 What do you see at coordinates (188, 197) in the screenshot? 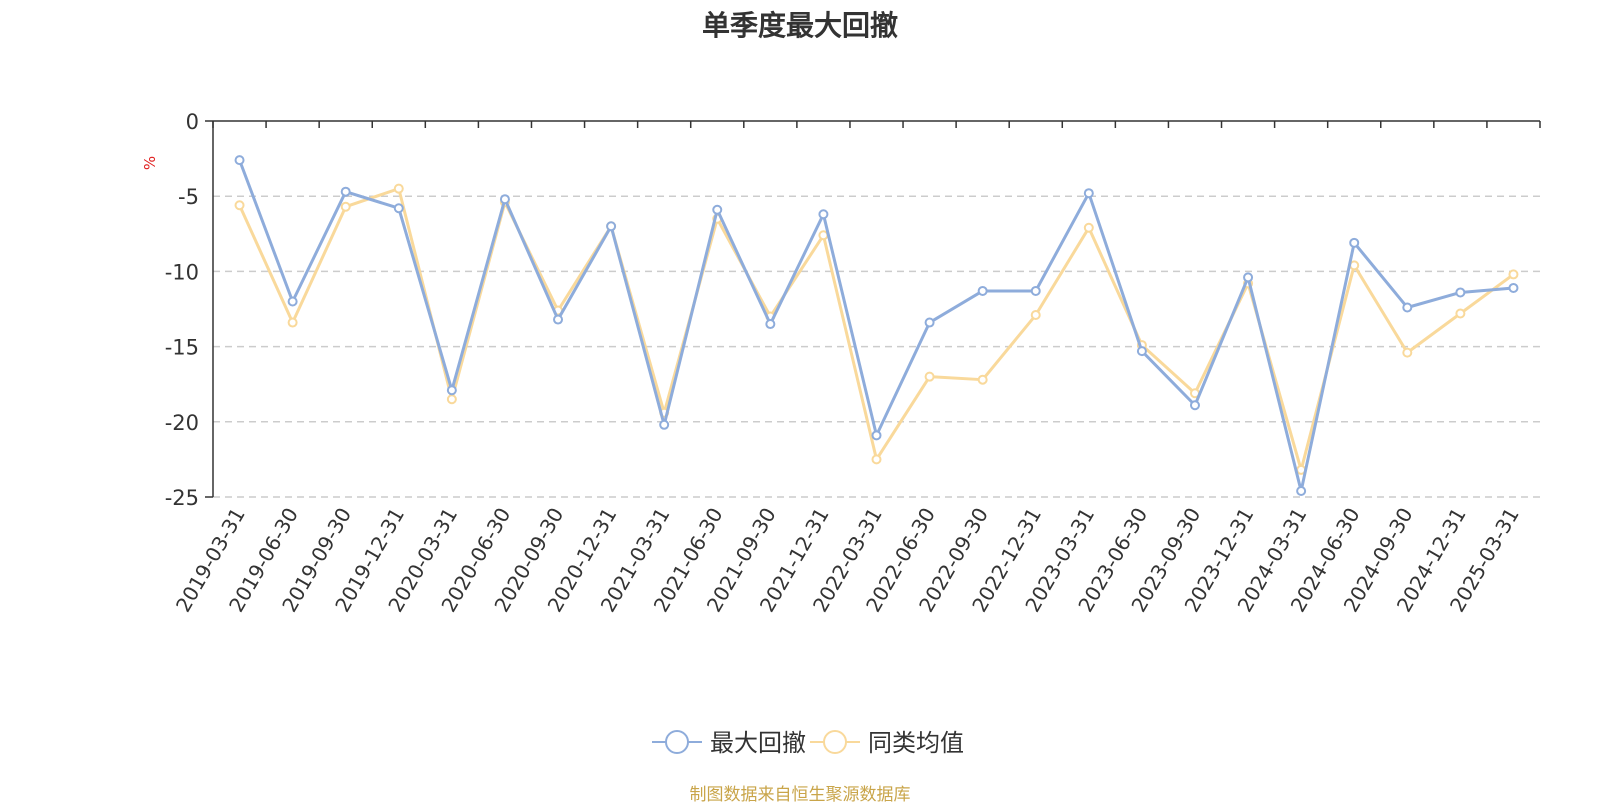
I see `y-tick-label: -5` at bounding box center [188, 197].